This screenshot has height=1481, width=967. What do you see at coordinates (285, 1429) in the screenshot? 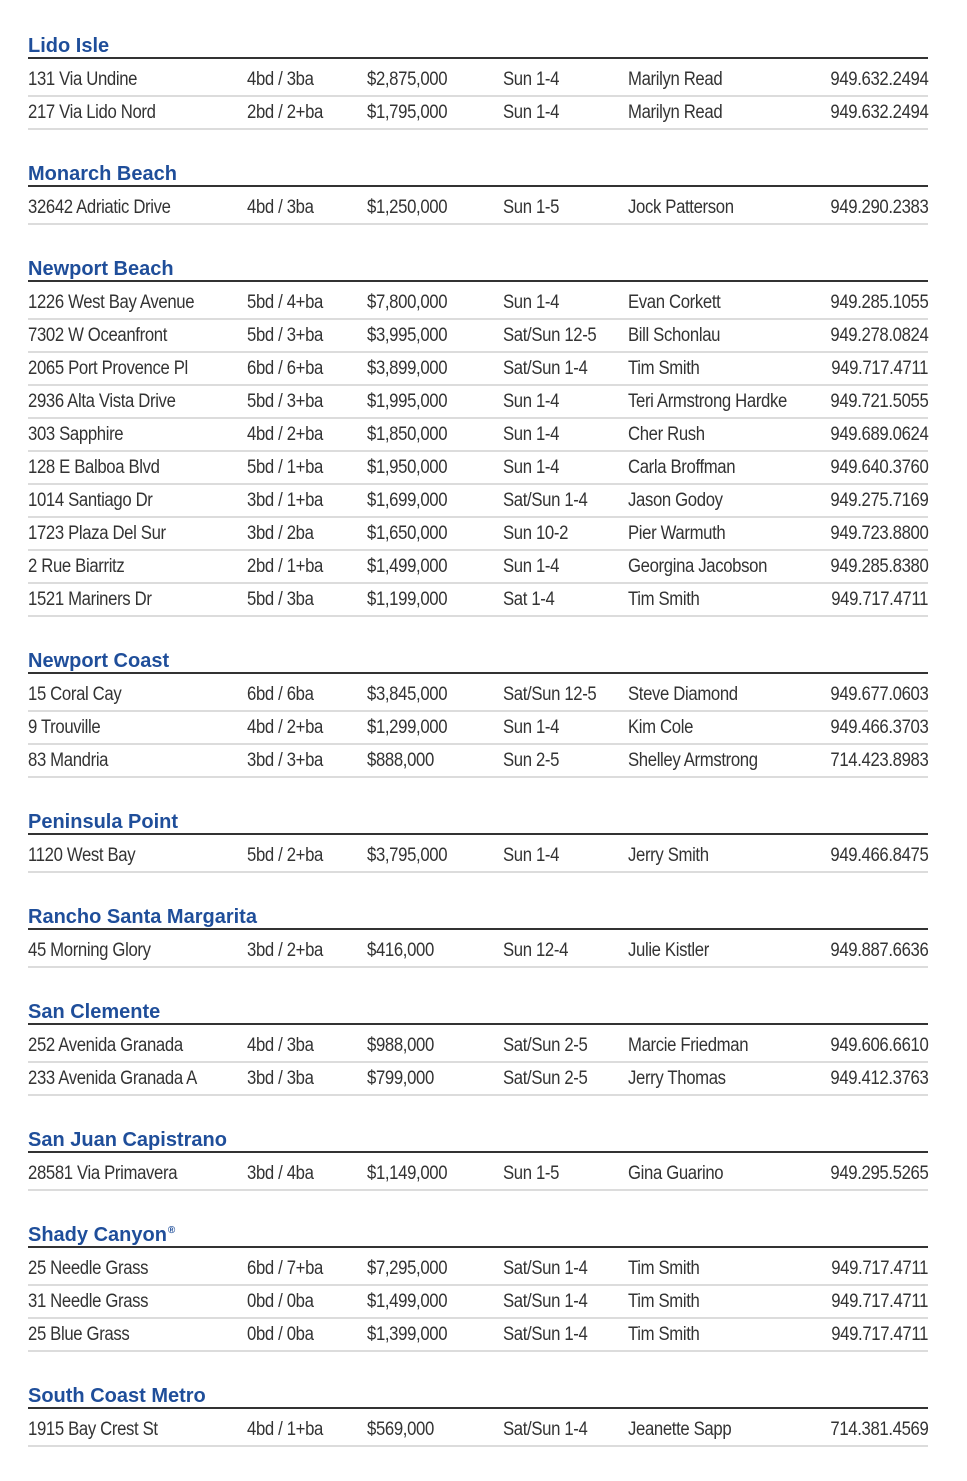
I see `beds-baths: 4bd / 1+ba` at bounding box center [285, 1429].